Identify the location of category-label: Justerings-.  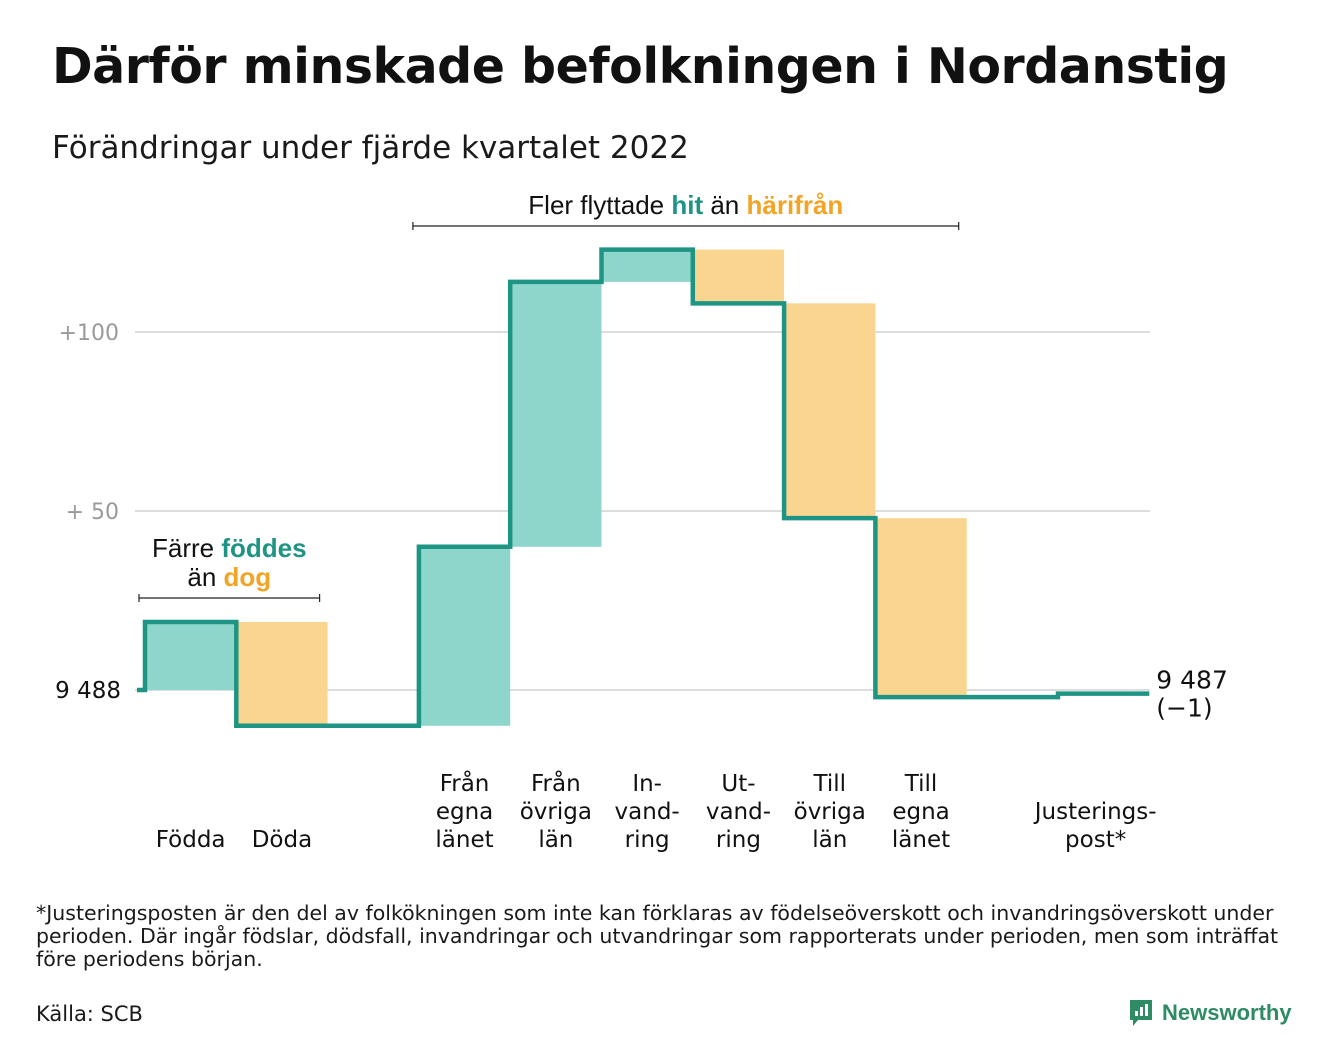
(1095, 812).